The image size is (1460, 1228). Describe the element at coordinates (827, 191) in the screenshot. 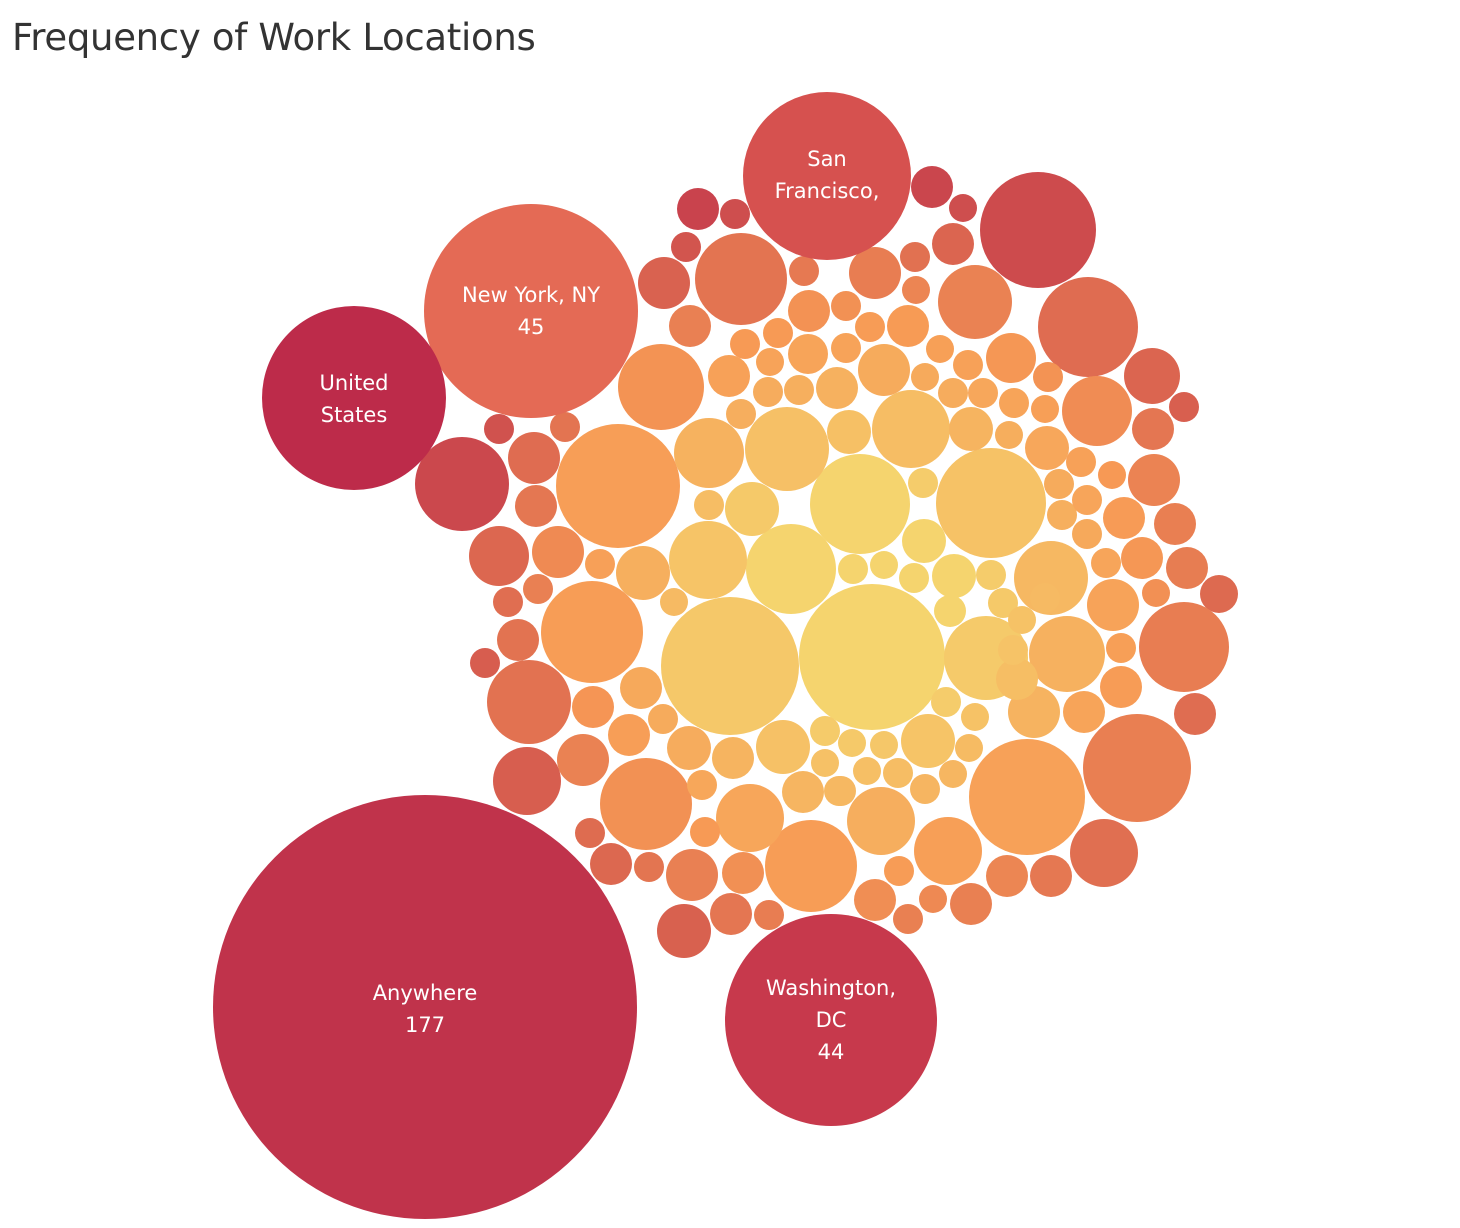

I see `bubble-label: Francisco,` at that location.